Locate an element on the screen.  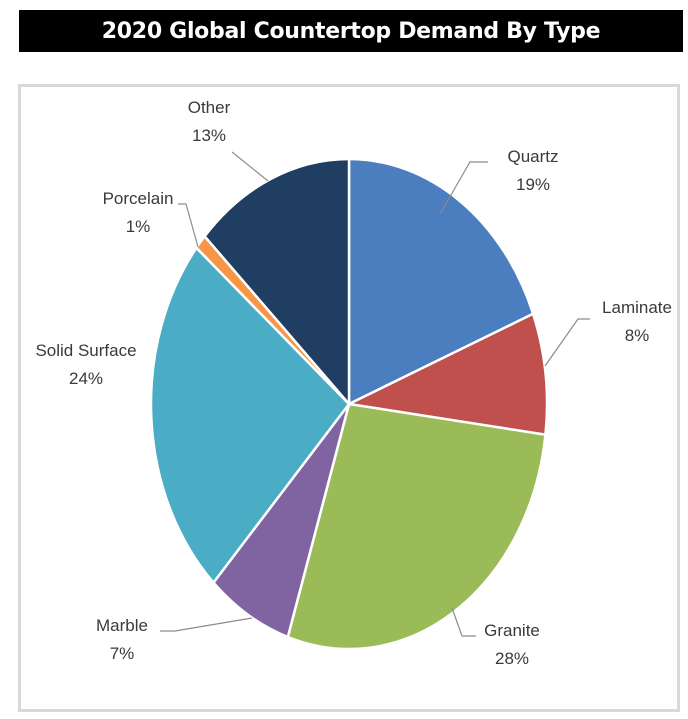
pie-slice-other is located at coordinates (277, 282).